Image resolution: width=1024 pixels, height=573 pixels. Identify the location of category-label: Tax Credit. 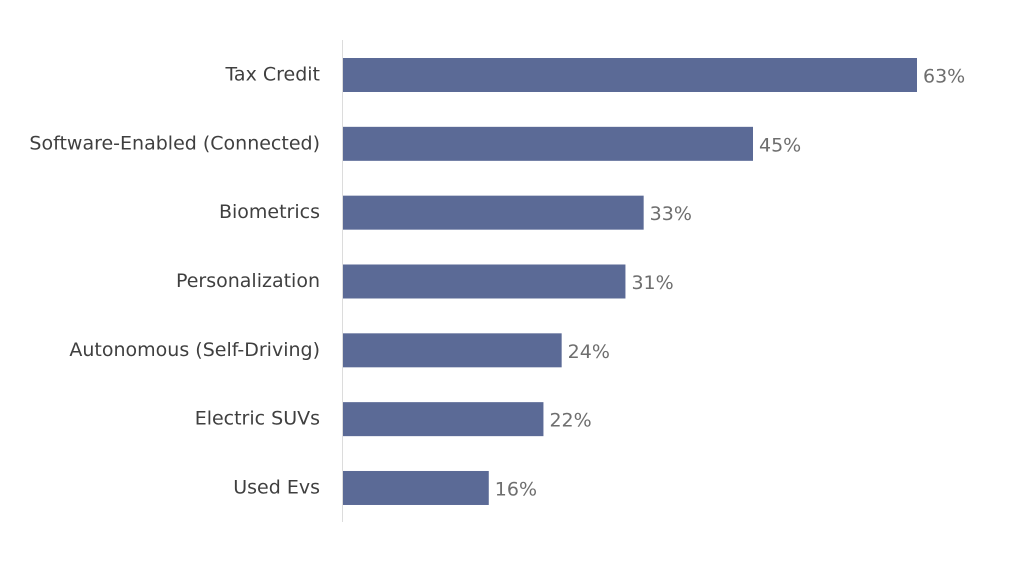
(272, 75).